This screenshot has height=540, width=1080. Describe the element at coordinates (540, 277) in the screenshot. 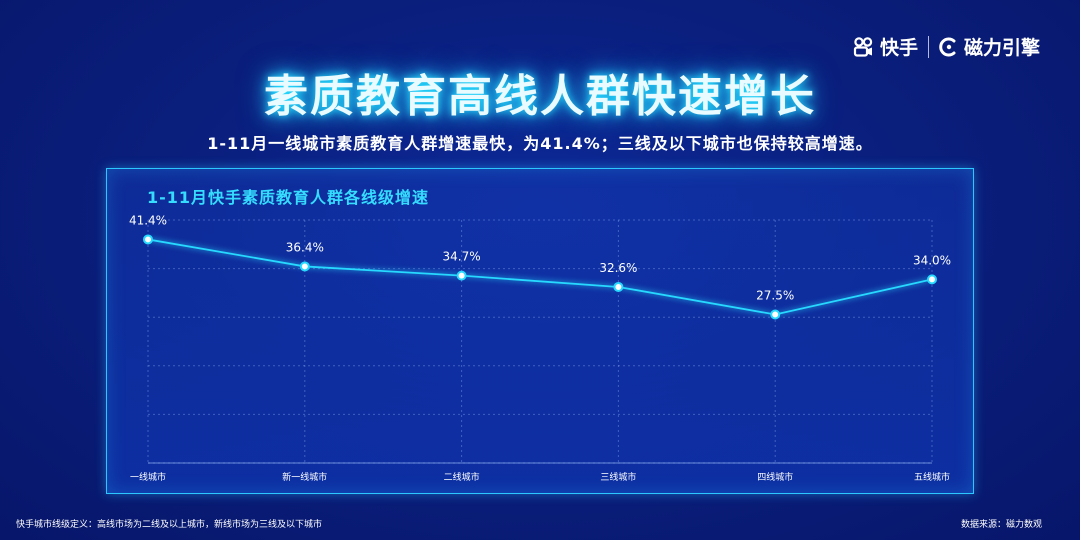

I see `series-line` at that location.